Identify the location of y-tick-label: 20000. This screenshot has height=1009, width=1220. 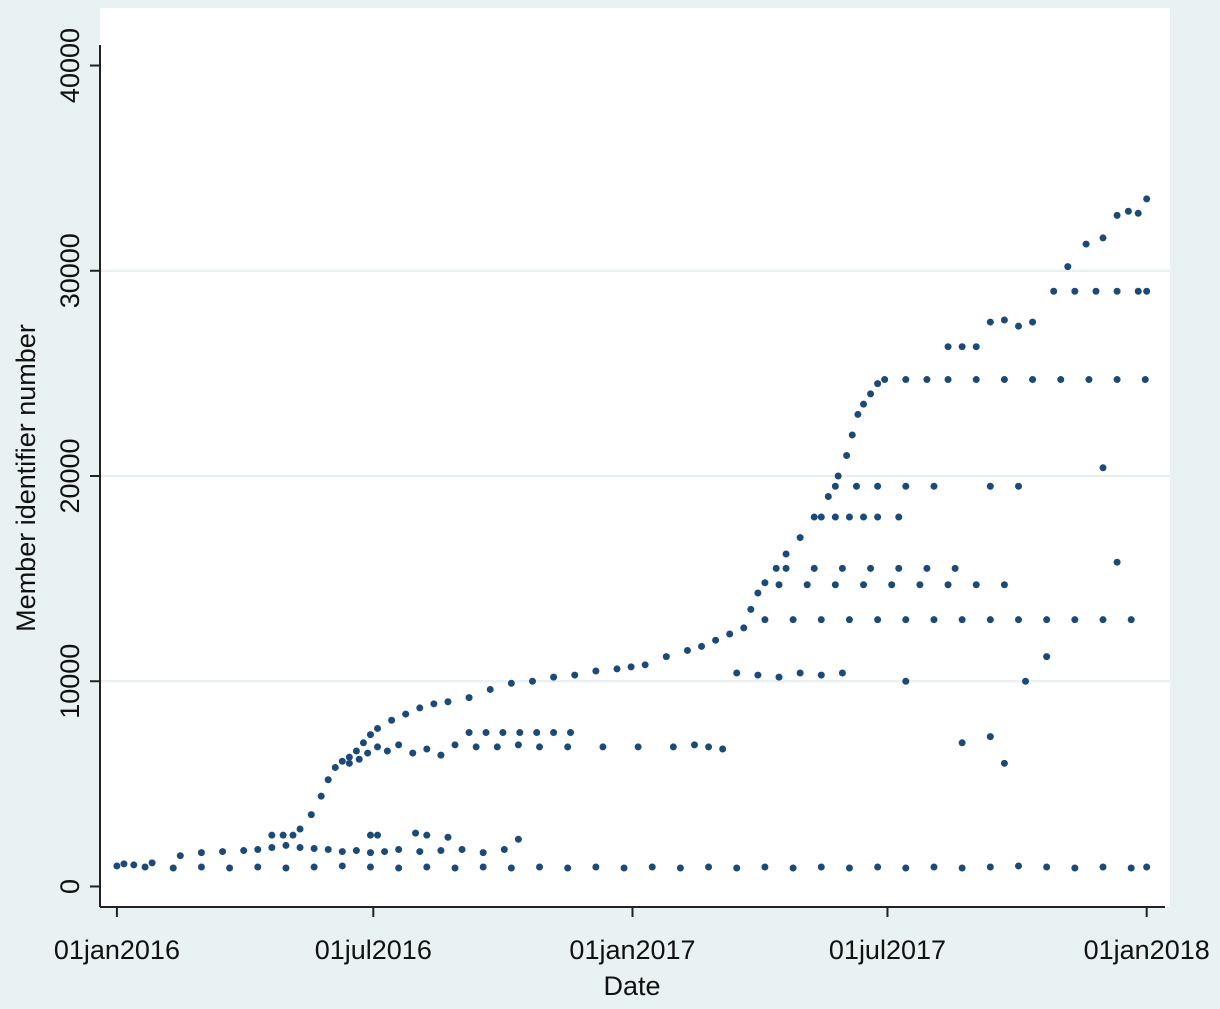
(70, 475).